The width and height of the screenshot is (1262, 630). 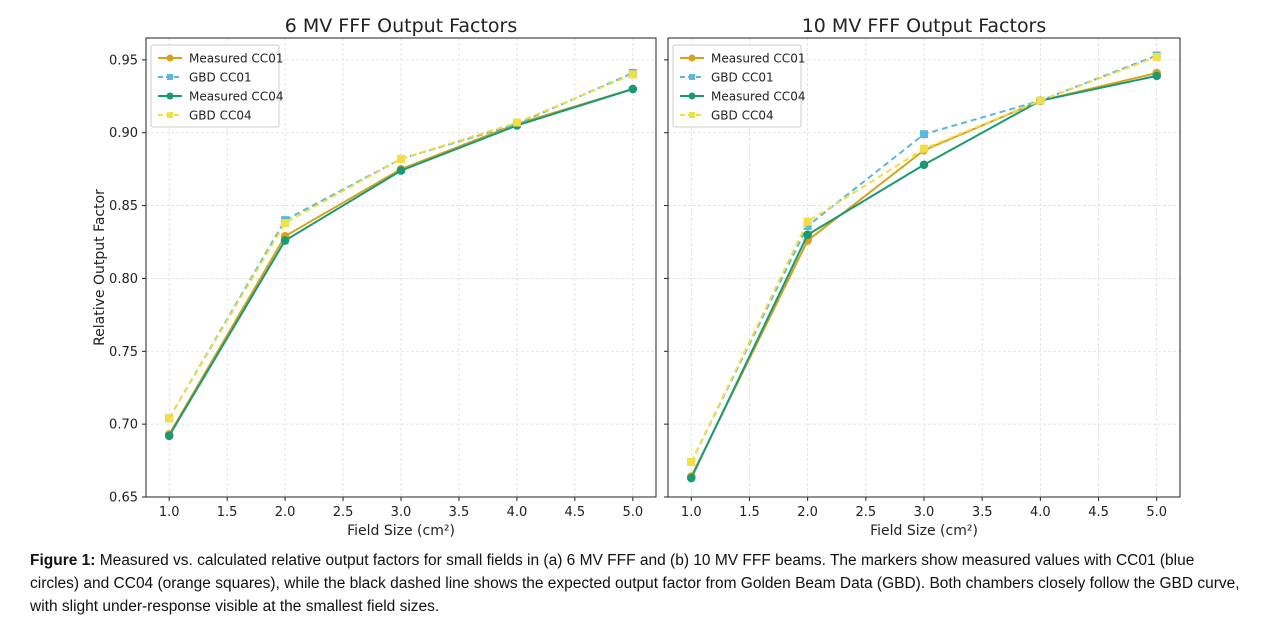 I want to click on chart-title: 6 MV FFF Output Factors, so click(x=401, y=26).